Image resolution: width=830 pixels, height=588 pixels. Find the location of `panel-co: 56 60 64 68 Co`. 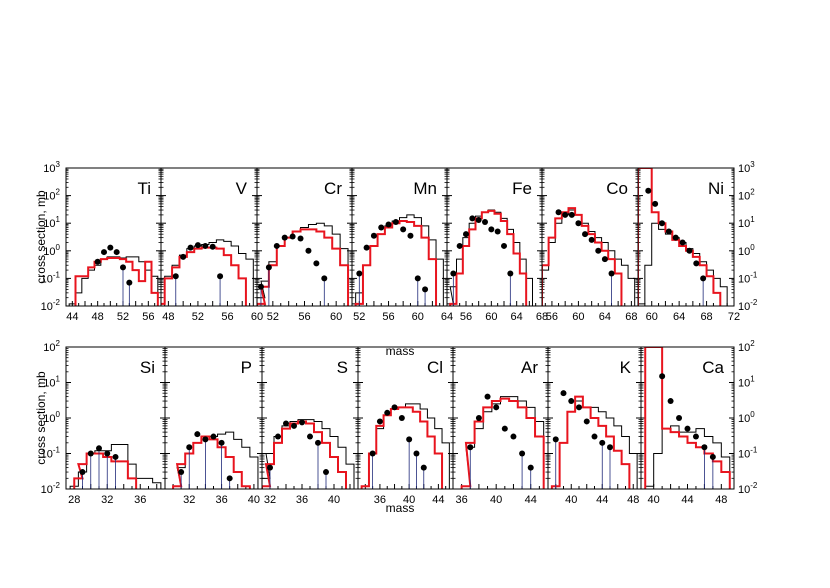

panel-co: 56 60 64 68 Co is located at coordinates (590, 245).